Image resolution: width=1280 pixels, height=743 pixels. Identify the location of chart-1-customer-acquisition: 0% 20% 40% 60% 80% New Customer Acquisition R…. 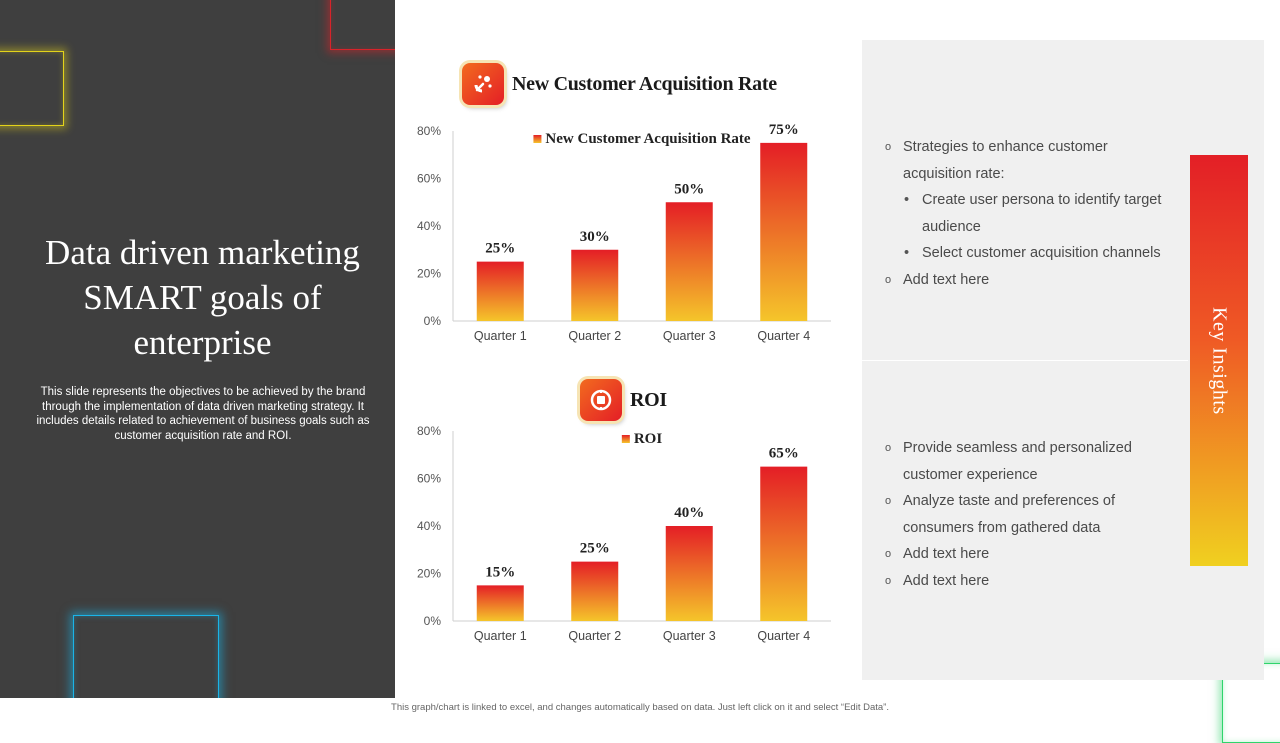
(624, 232).